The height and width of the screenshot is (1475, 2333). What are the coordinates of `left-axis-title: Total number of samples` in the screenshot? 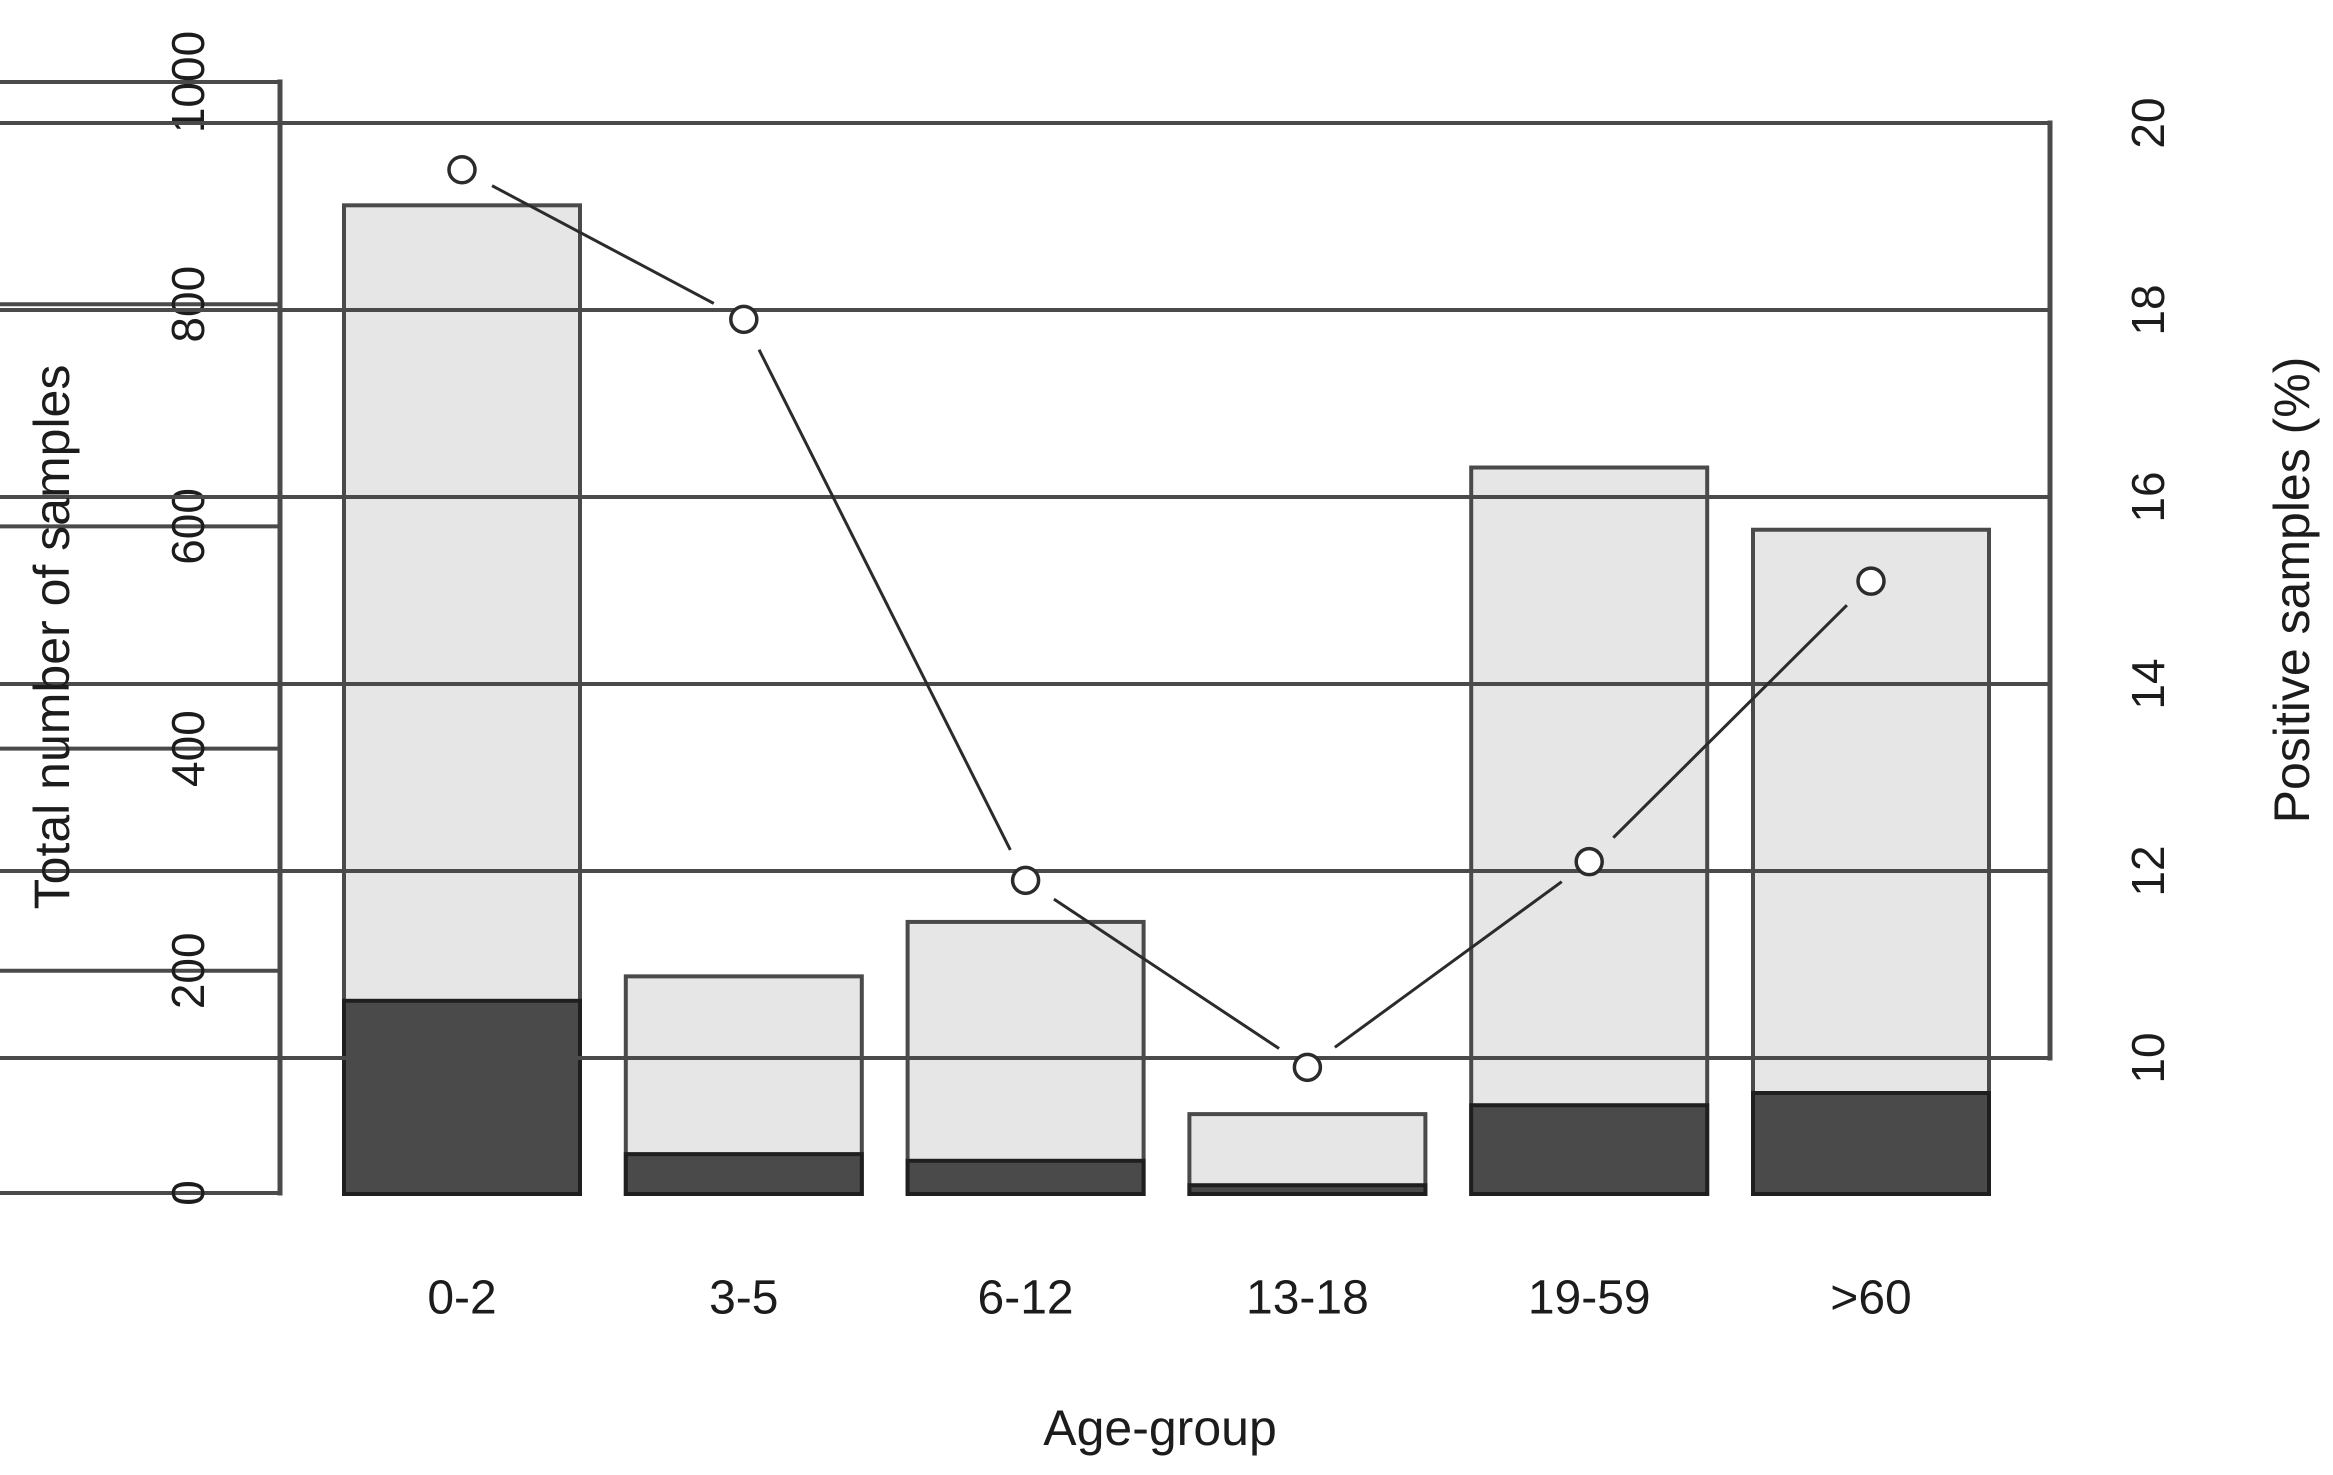 It's located at (52, 637).